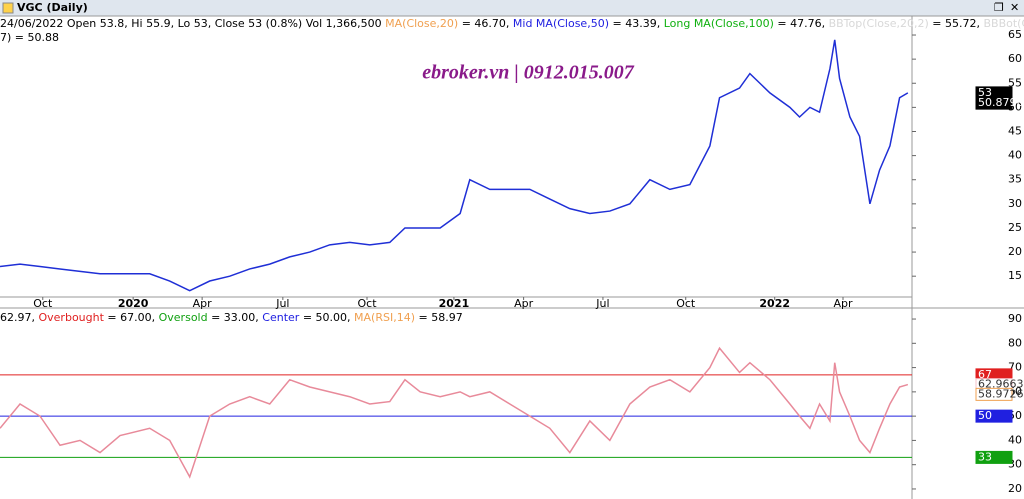  Describe the element at coordinates (1015, 82) in the screenshot. I see `y-tick-label: 55` at that location.